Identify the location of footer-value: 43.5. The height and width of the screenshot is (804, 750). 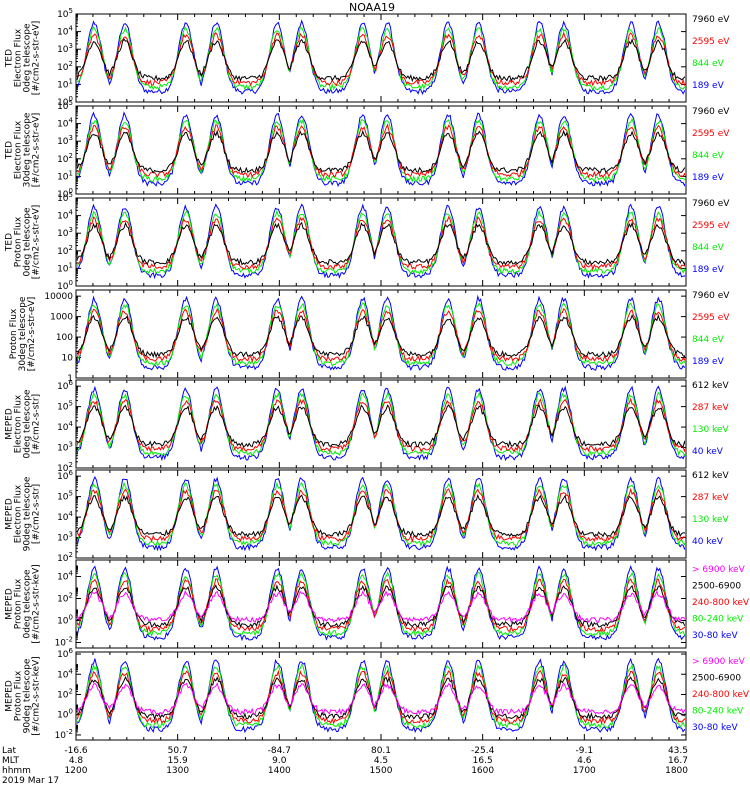
(678, 751).